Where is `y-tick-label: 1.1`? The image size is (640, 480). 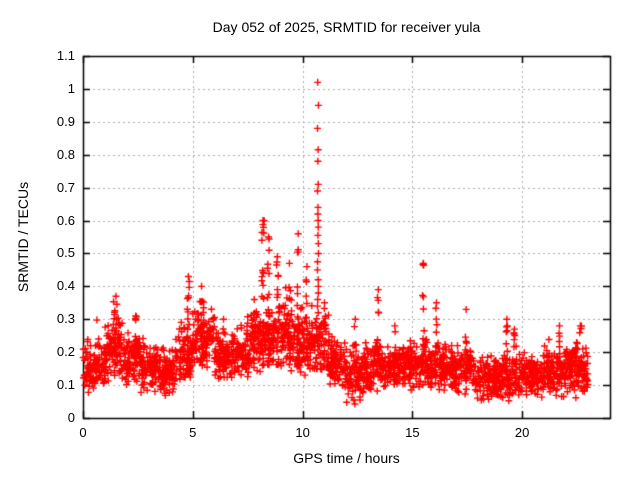 y-tick-label: 1.1 is located at coordinates (65, 55).